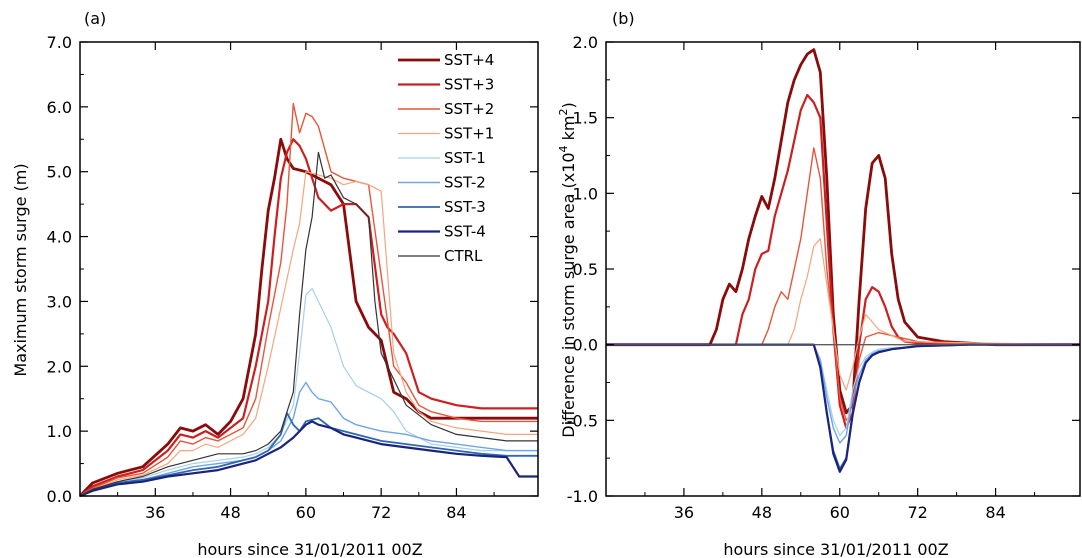 This screenshot has width=1082, height=558. I want to click on y-tick-label: 4.0, so click(59, 237).